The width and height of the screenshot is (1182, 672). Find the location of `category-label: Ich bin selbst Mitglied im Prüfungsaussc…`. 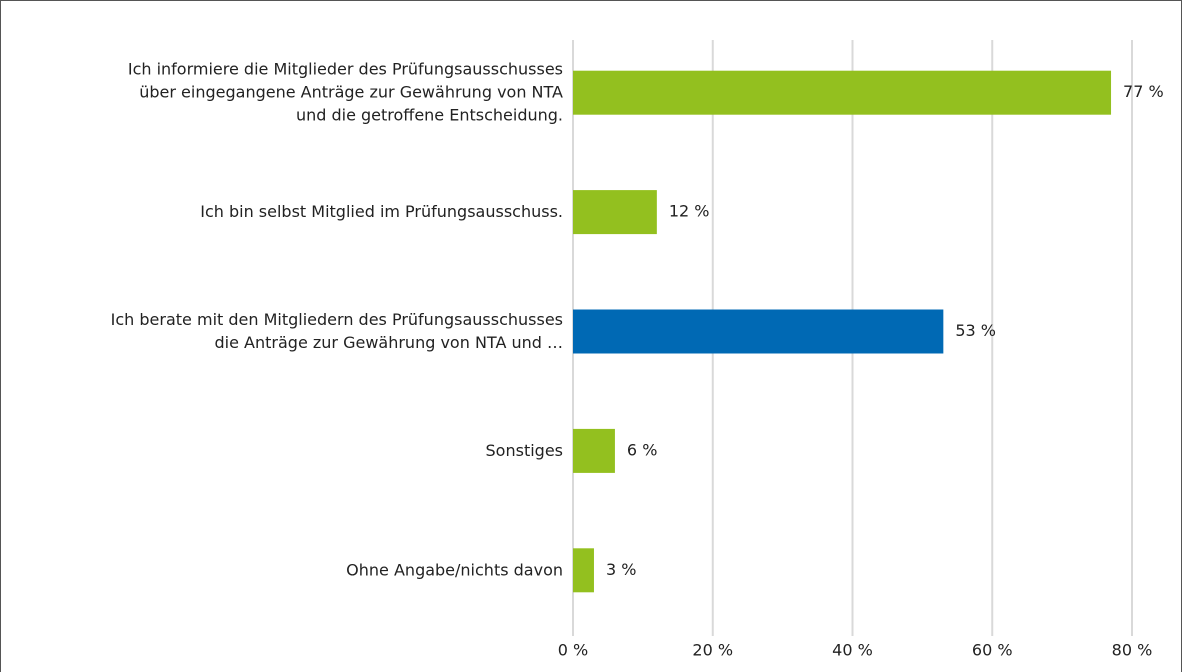

category-label: Ich bin selbst Mitglied im Prüfungsaussc… is located at coordinates (381, 211).